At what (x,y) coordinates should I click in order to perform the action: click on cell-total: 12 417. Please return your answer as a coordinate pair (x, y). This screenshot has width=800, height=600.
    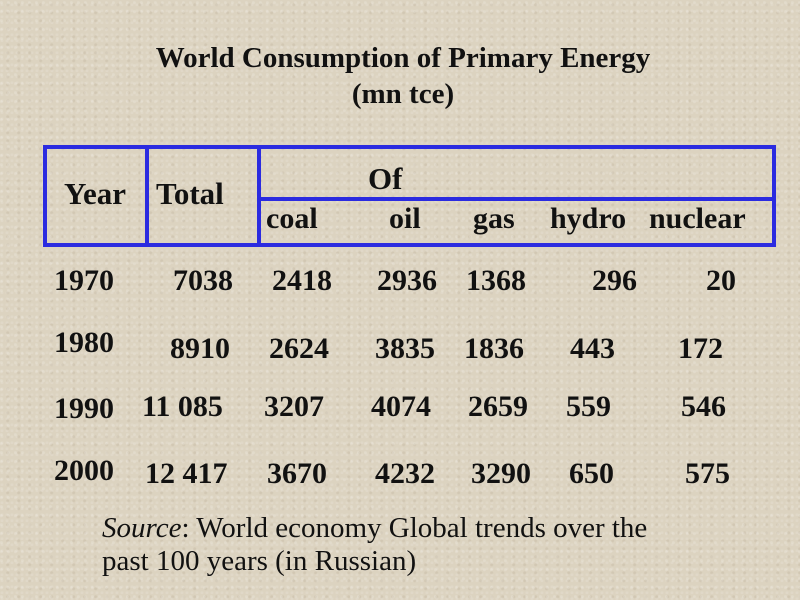
    Looking at the image, I should click on (186, 473).